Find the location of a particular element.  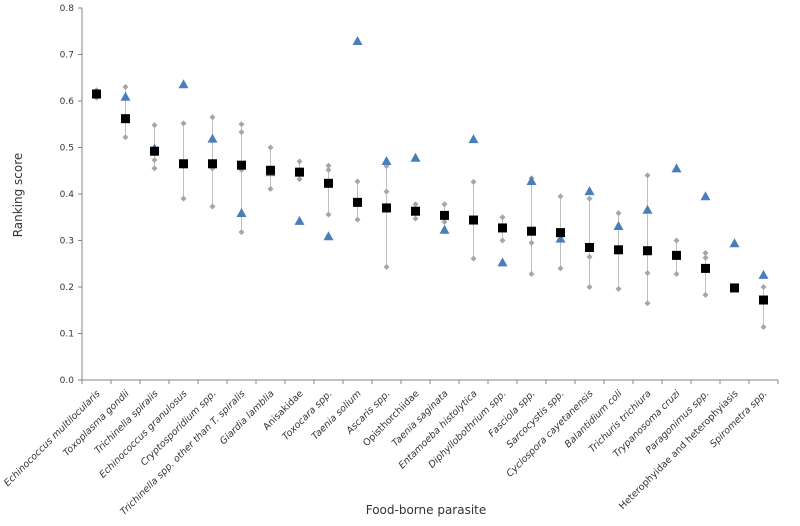

y-tick-label: 0.1 is located at coordinates (67, 335).